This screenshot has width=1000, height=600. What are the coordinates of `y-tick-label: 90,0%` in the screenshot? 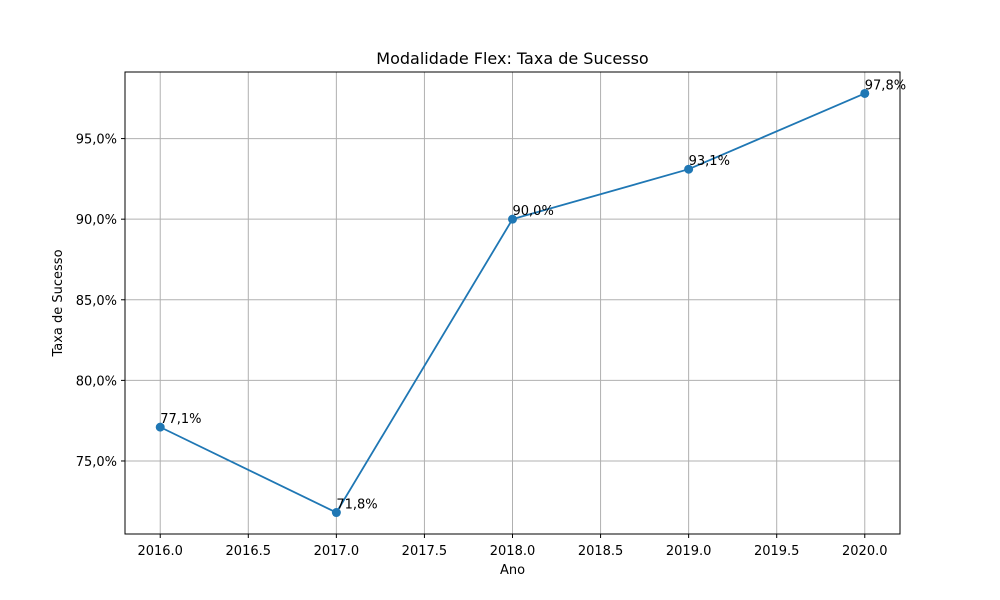 It's located at (96, 220).